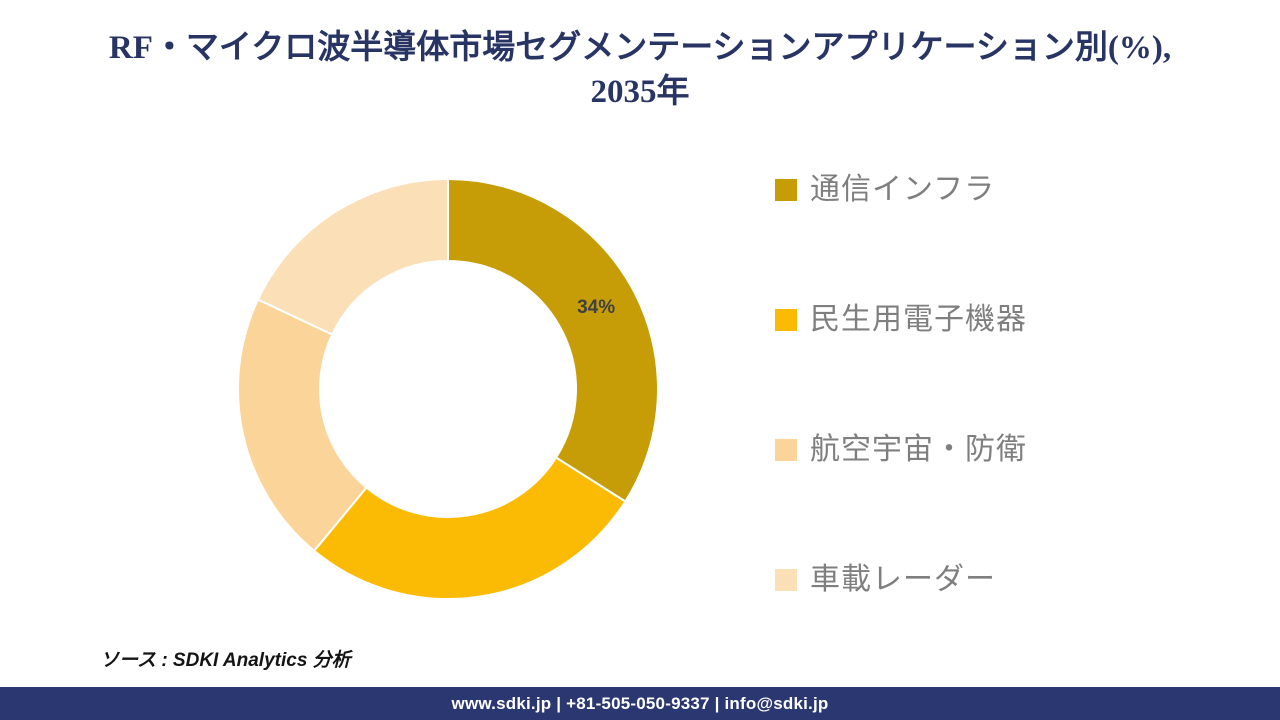  Describe the element at coordinates (640, 92) in the screenshot. I see `chart-title-line2: 2035年` at that location.